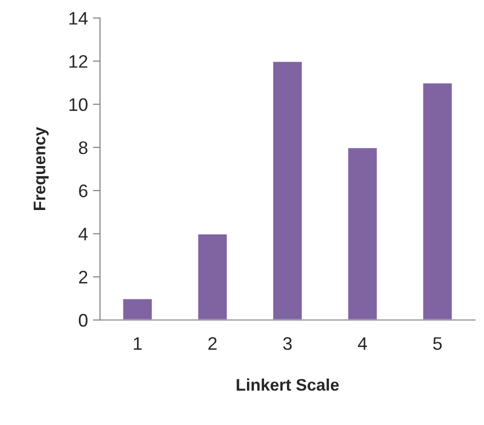 The height and width of the screenshot is (425, 484). Describe the element at coordinates (287, 343) in the screenshot. I see `x-tick-label: 3` at that location.